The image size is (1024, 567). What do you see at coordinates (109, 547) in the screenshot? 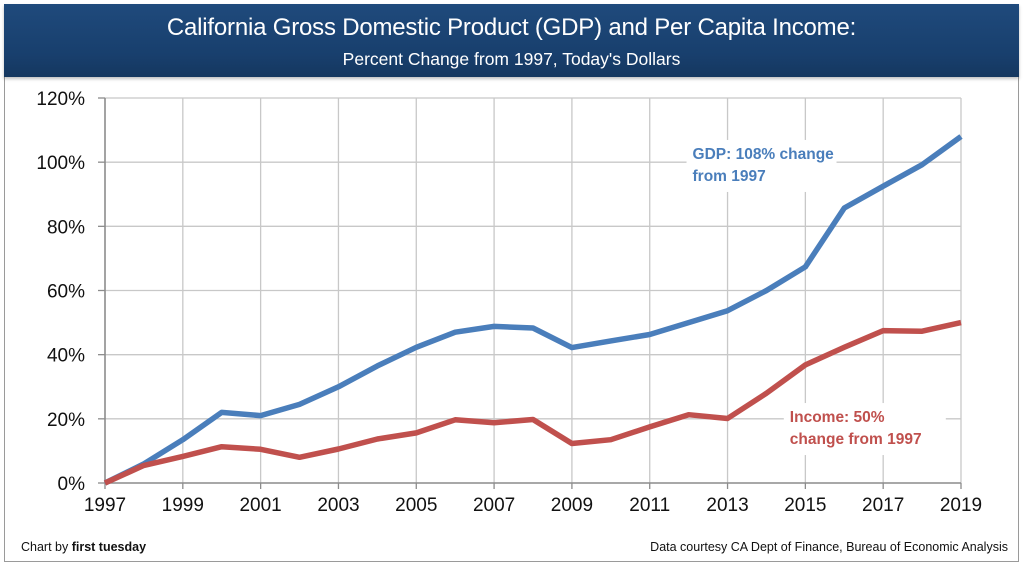
I see `chart-credit-name: first tuesday` at bounding box center [109, 547].